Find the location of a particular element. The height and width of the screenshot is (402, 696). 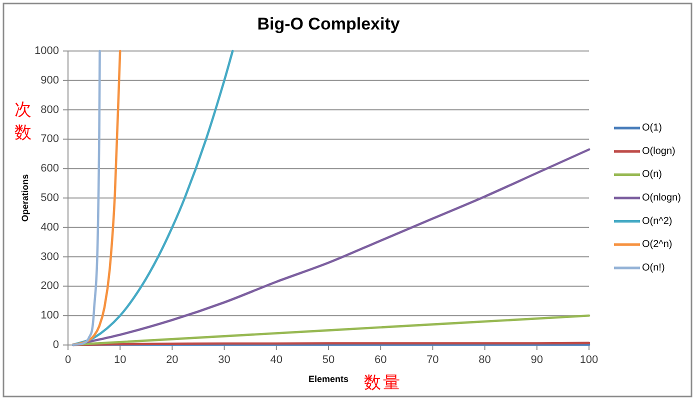

y-tick-label: 200 is located at coordinates (49, 286).